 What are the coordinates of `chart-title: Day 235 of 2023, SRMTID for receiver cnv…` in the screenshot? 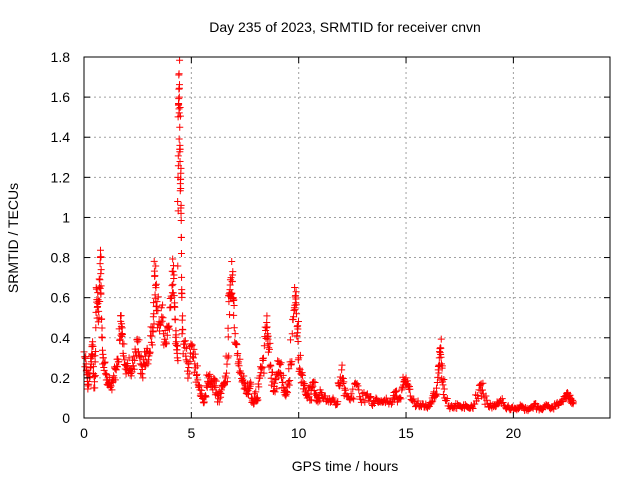 It's located at (345, 27).